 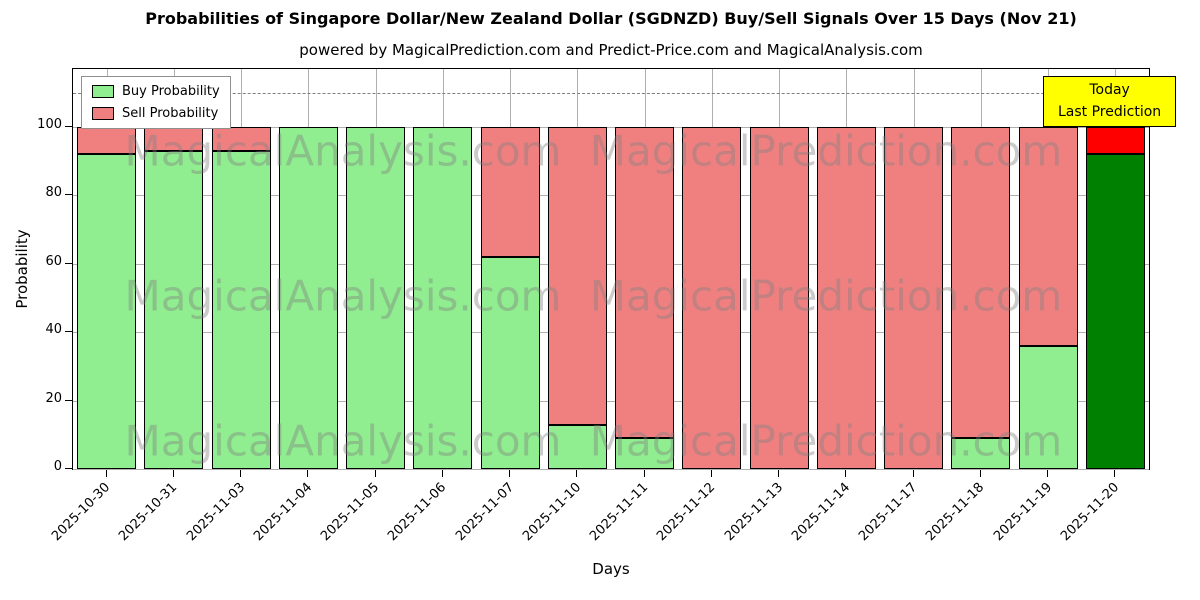 What do you see at coordinates (81, 512) in the screenshot?
I see `x-tick-label: 2025-10-30` at bounding box center [81, 512].